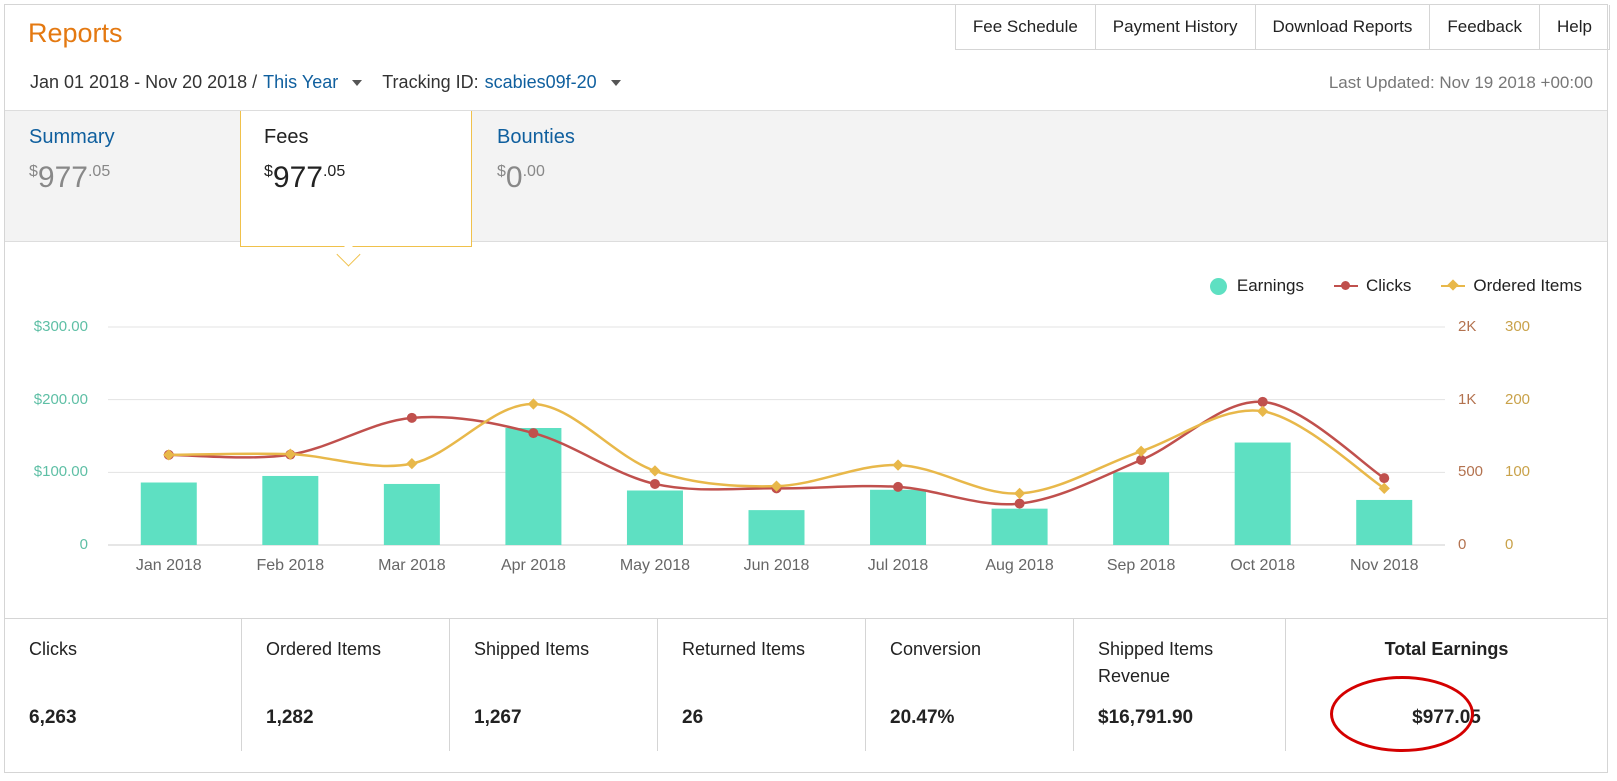 The height and width of the screenshot is (781, 1617). I want to click on legend-label: Ordered Items, so click(1527, 285).